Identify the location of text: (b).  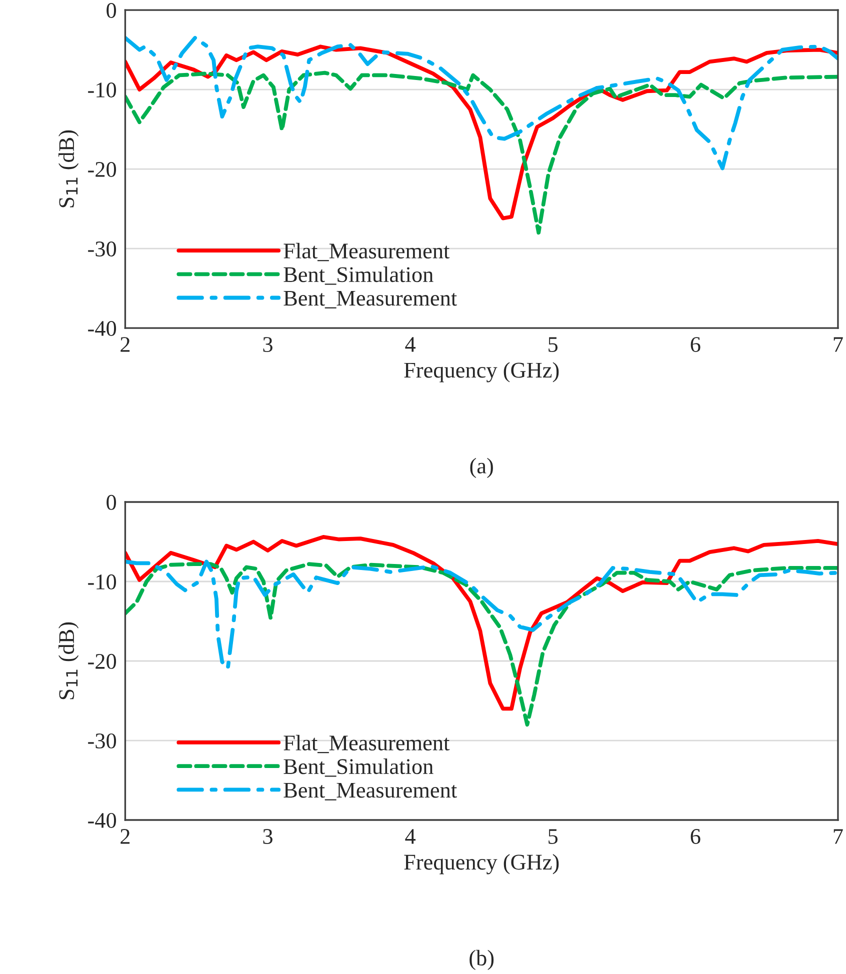
(482, 960).